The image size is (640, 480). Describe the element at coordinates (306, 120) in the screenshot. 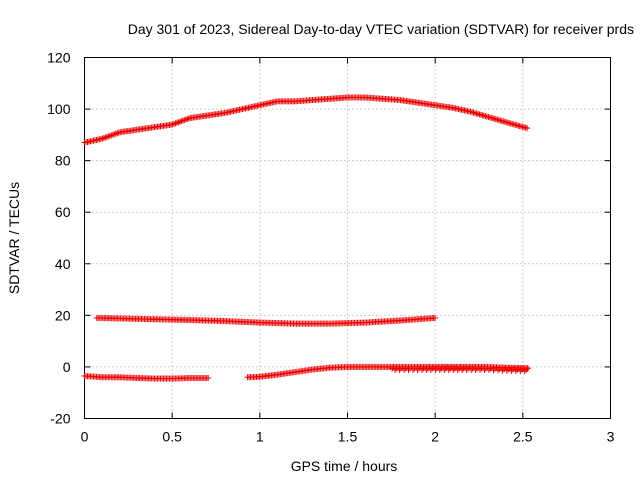

I see `series-upper` at that location.